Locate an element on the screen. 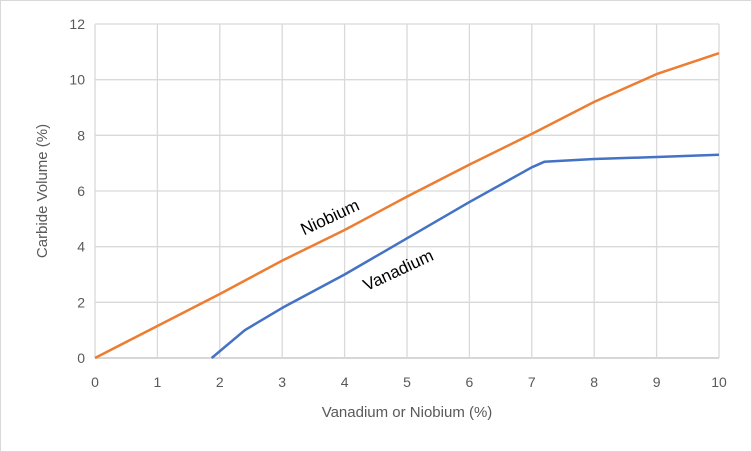  x-tick-label: 3 is located at coordinates (282, 382).